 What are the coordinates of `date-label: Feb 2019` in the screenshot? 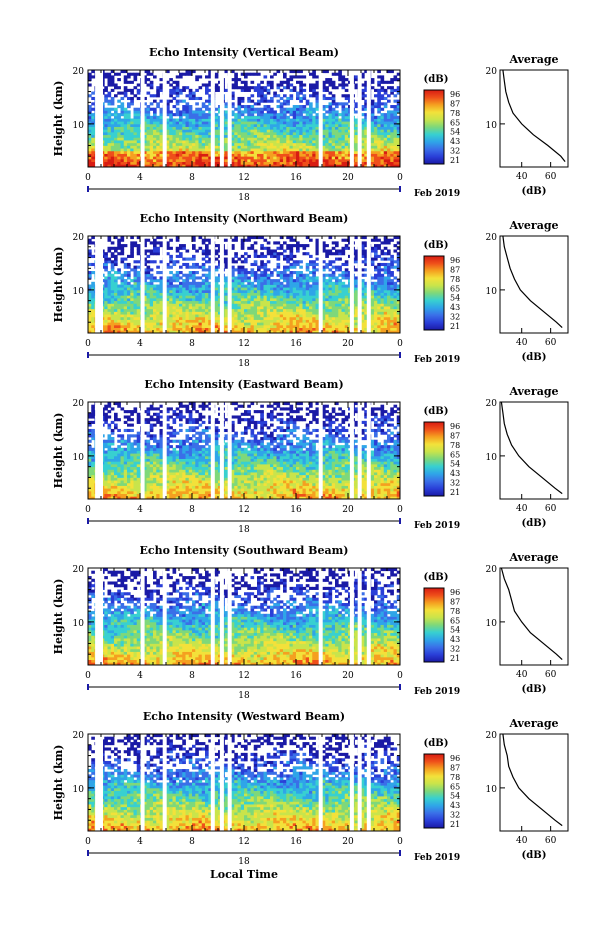 It's located at (437, 194).